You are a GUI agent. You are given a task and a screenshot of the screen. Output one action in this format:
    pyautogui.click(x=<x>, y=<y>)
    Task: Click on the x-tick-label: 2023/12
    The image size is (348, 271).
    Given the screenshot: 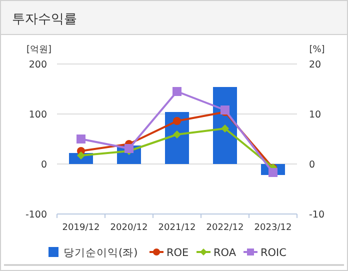 What is the action you would take?
    pyautogui.click(x=273, y=228)
    